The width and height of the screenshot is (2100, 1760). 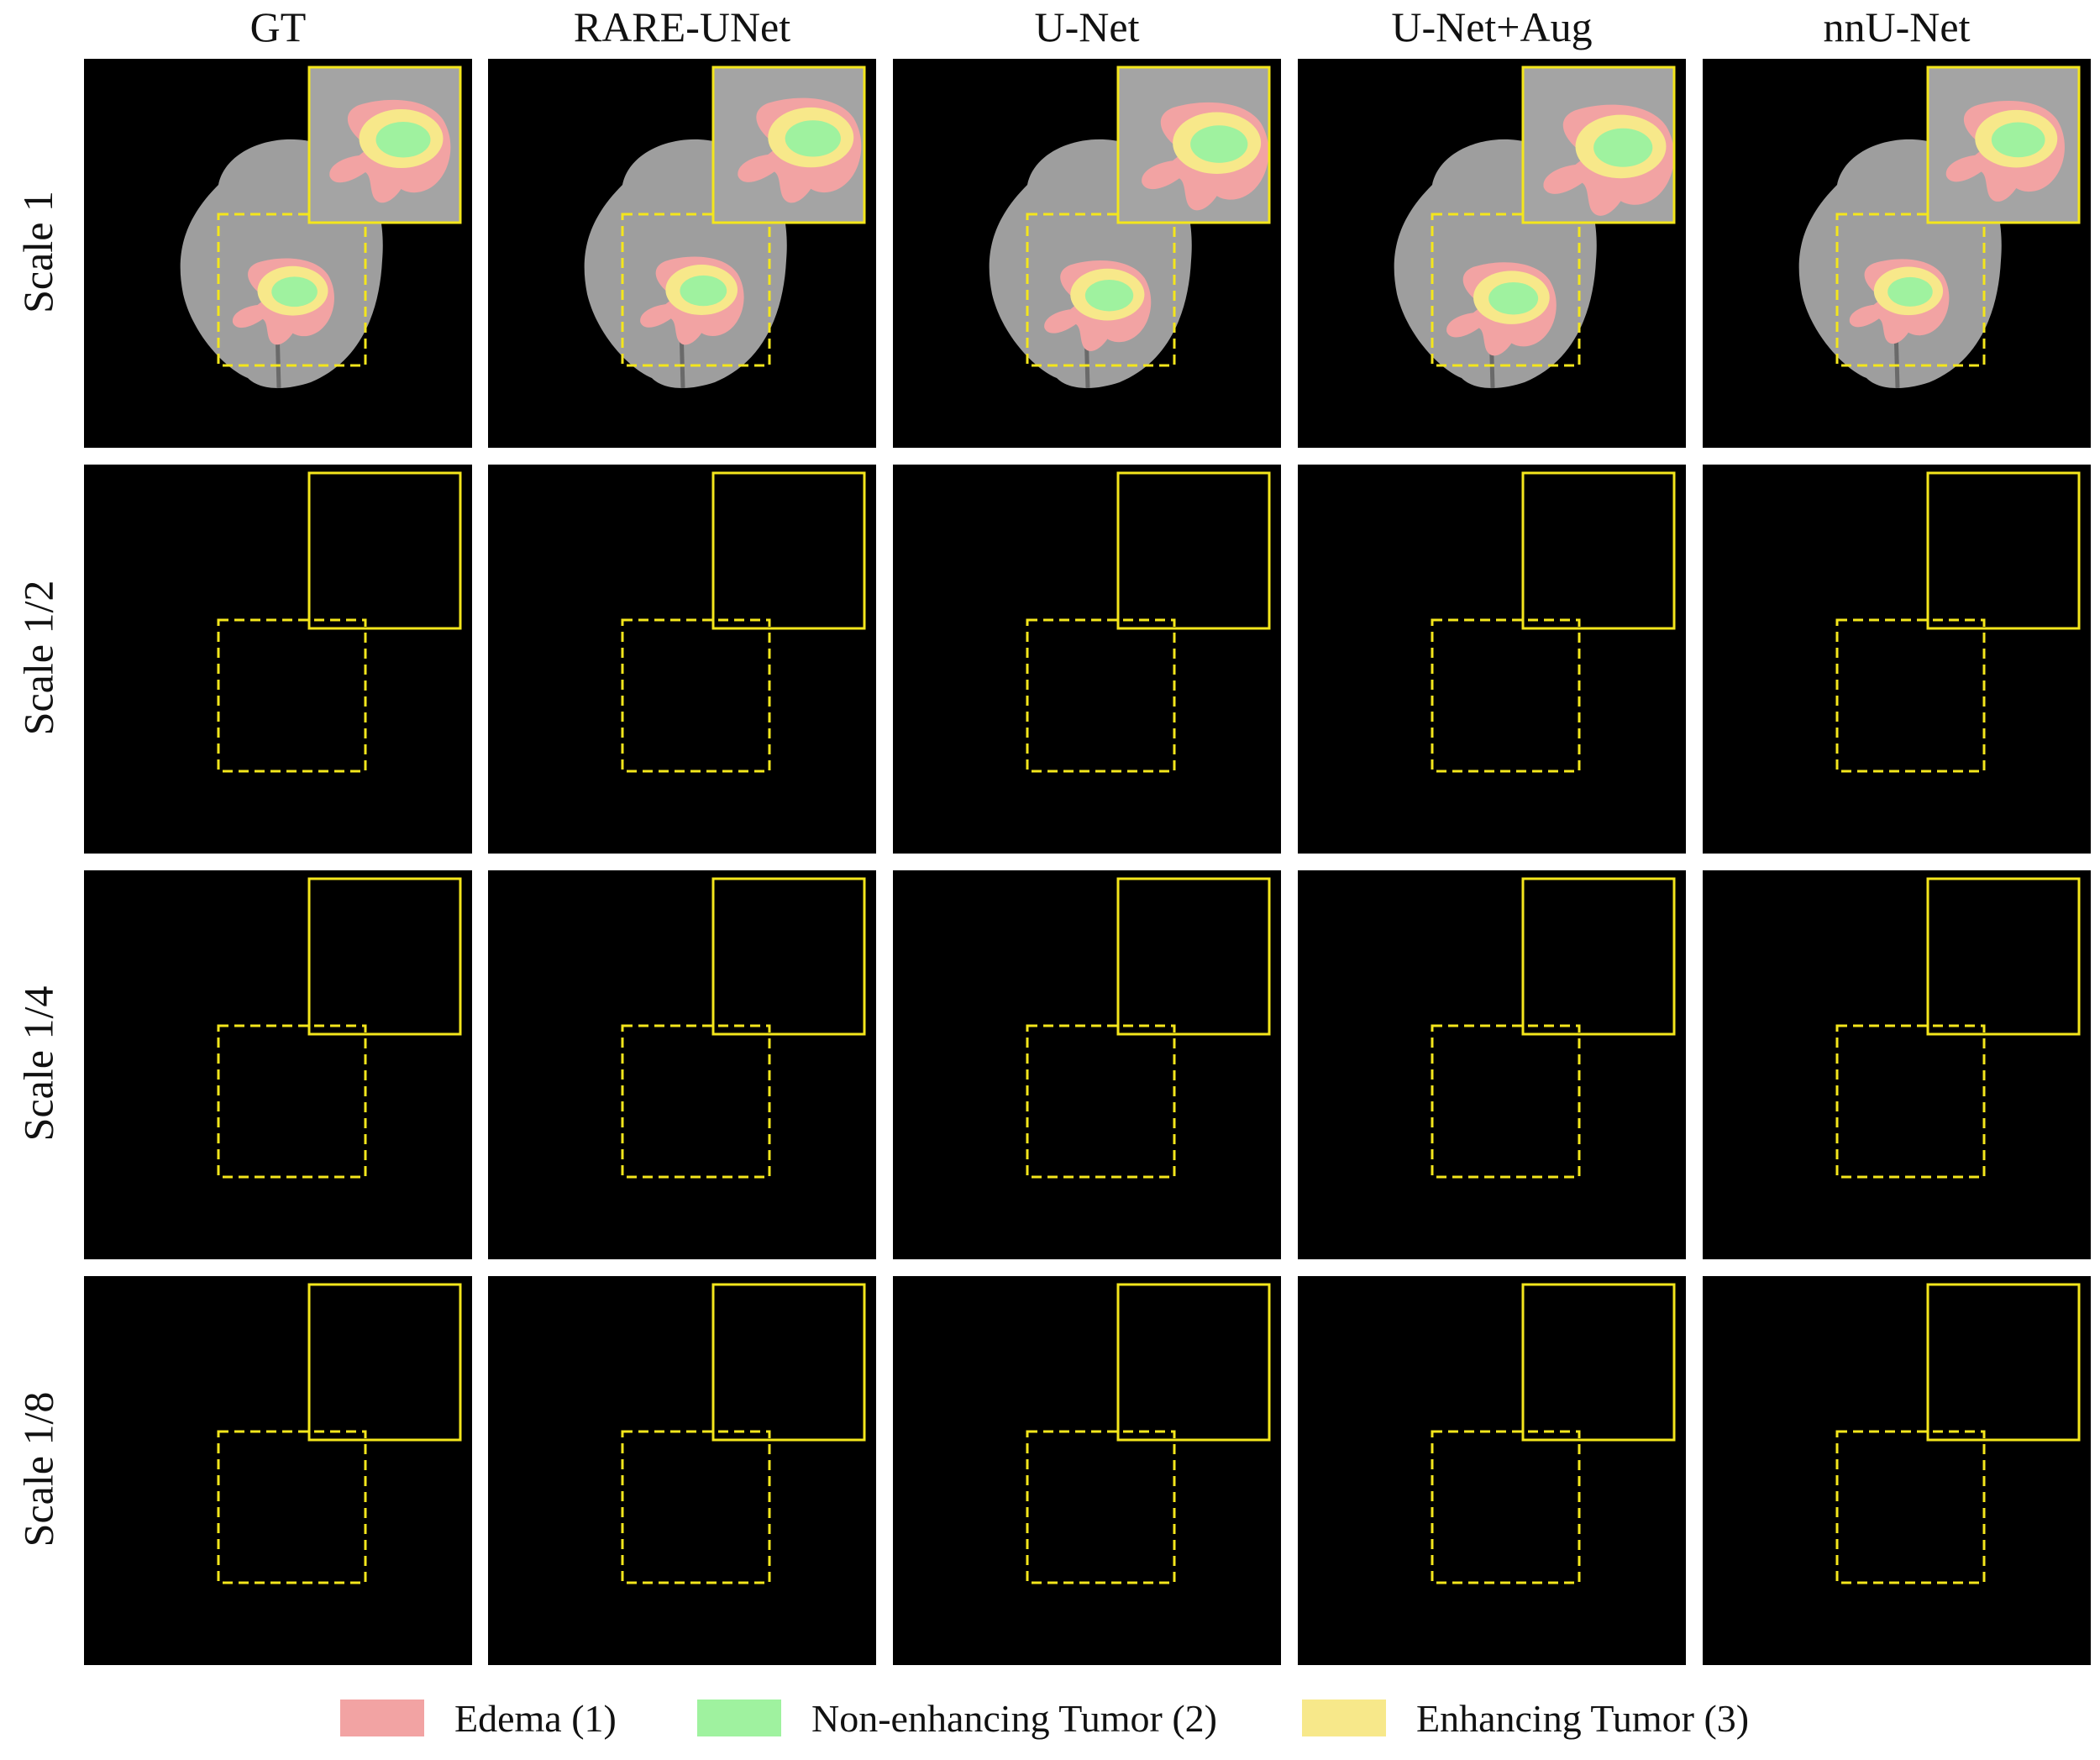 I want to click on legend-label-edema: Edema (1), so click(x=535, y=1718).